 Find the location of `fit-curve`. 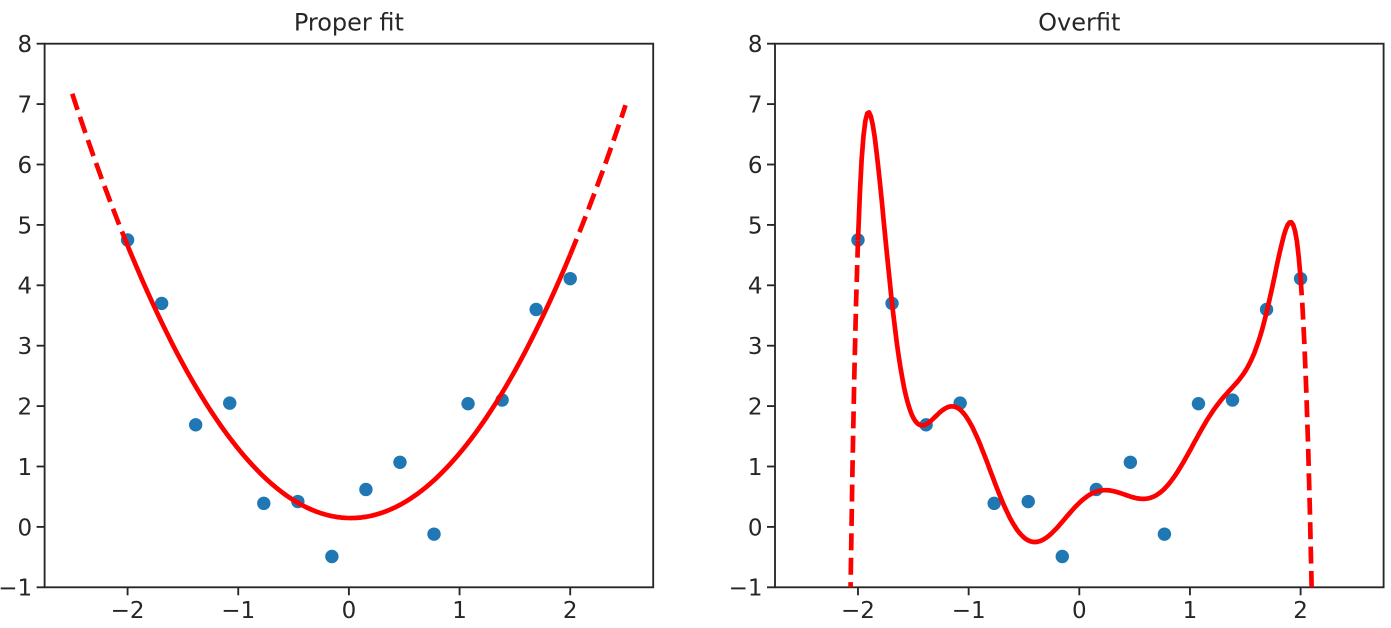

fit-curve is located at coordinates (349, 382).